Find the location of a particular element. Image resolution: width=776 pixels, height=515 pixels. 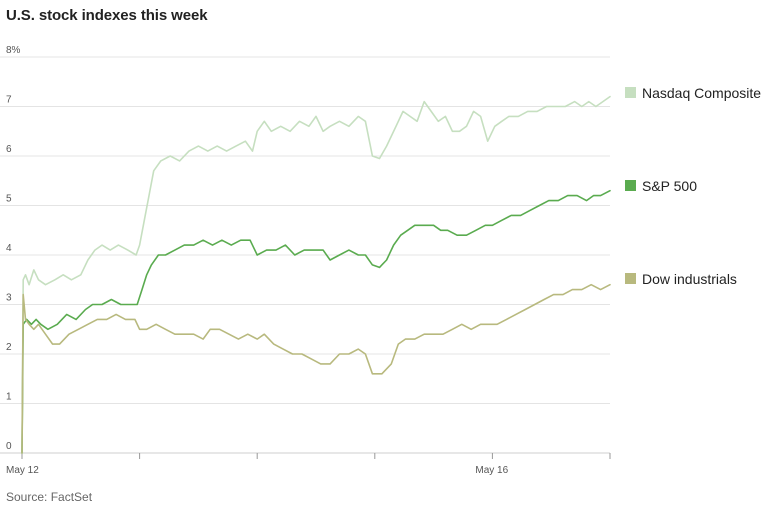

y-tick-label: 3 is located at coordinates (9, 298).